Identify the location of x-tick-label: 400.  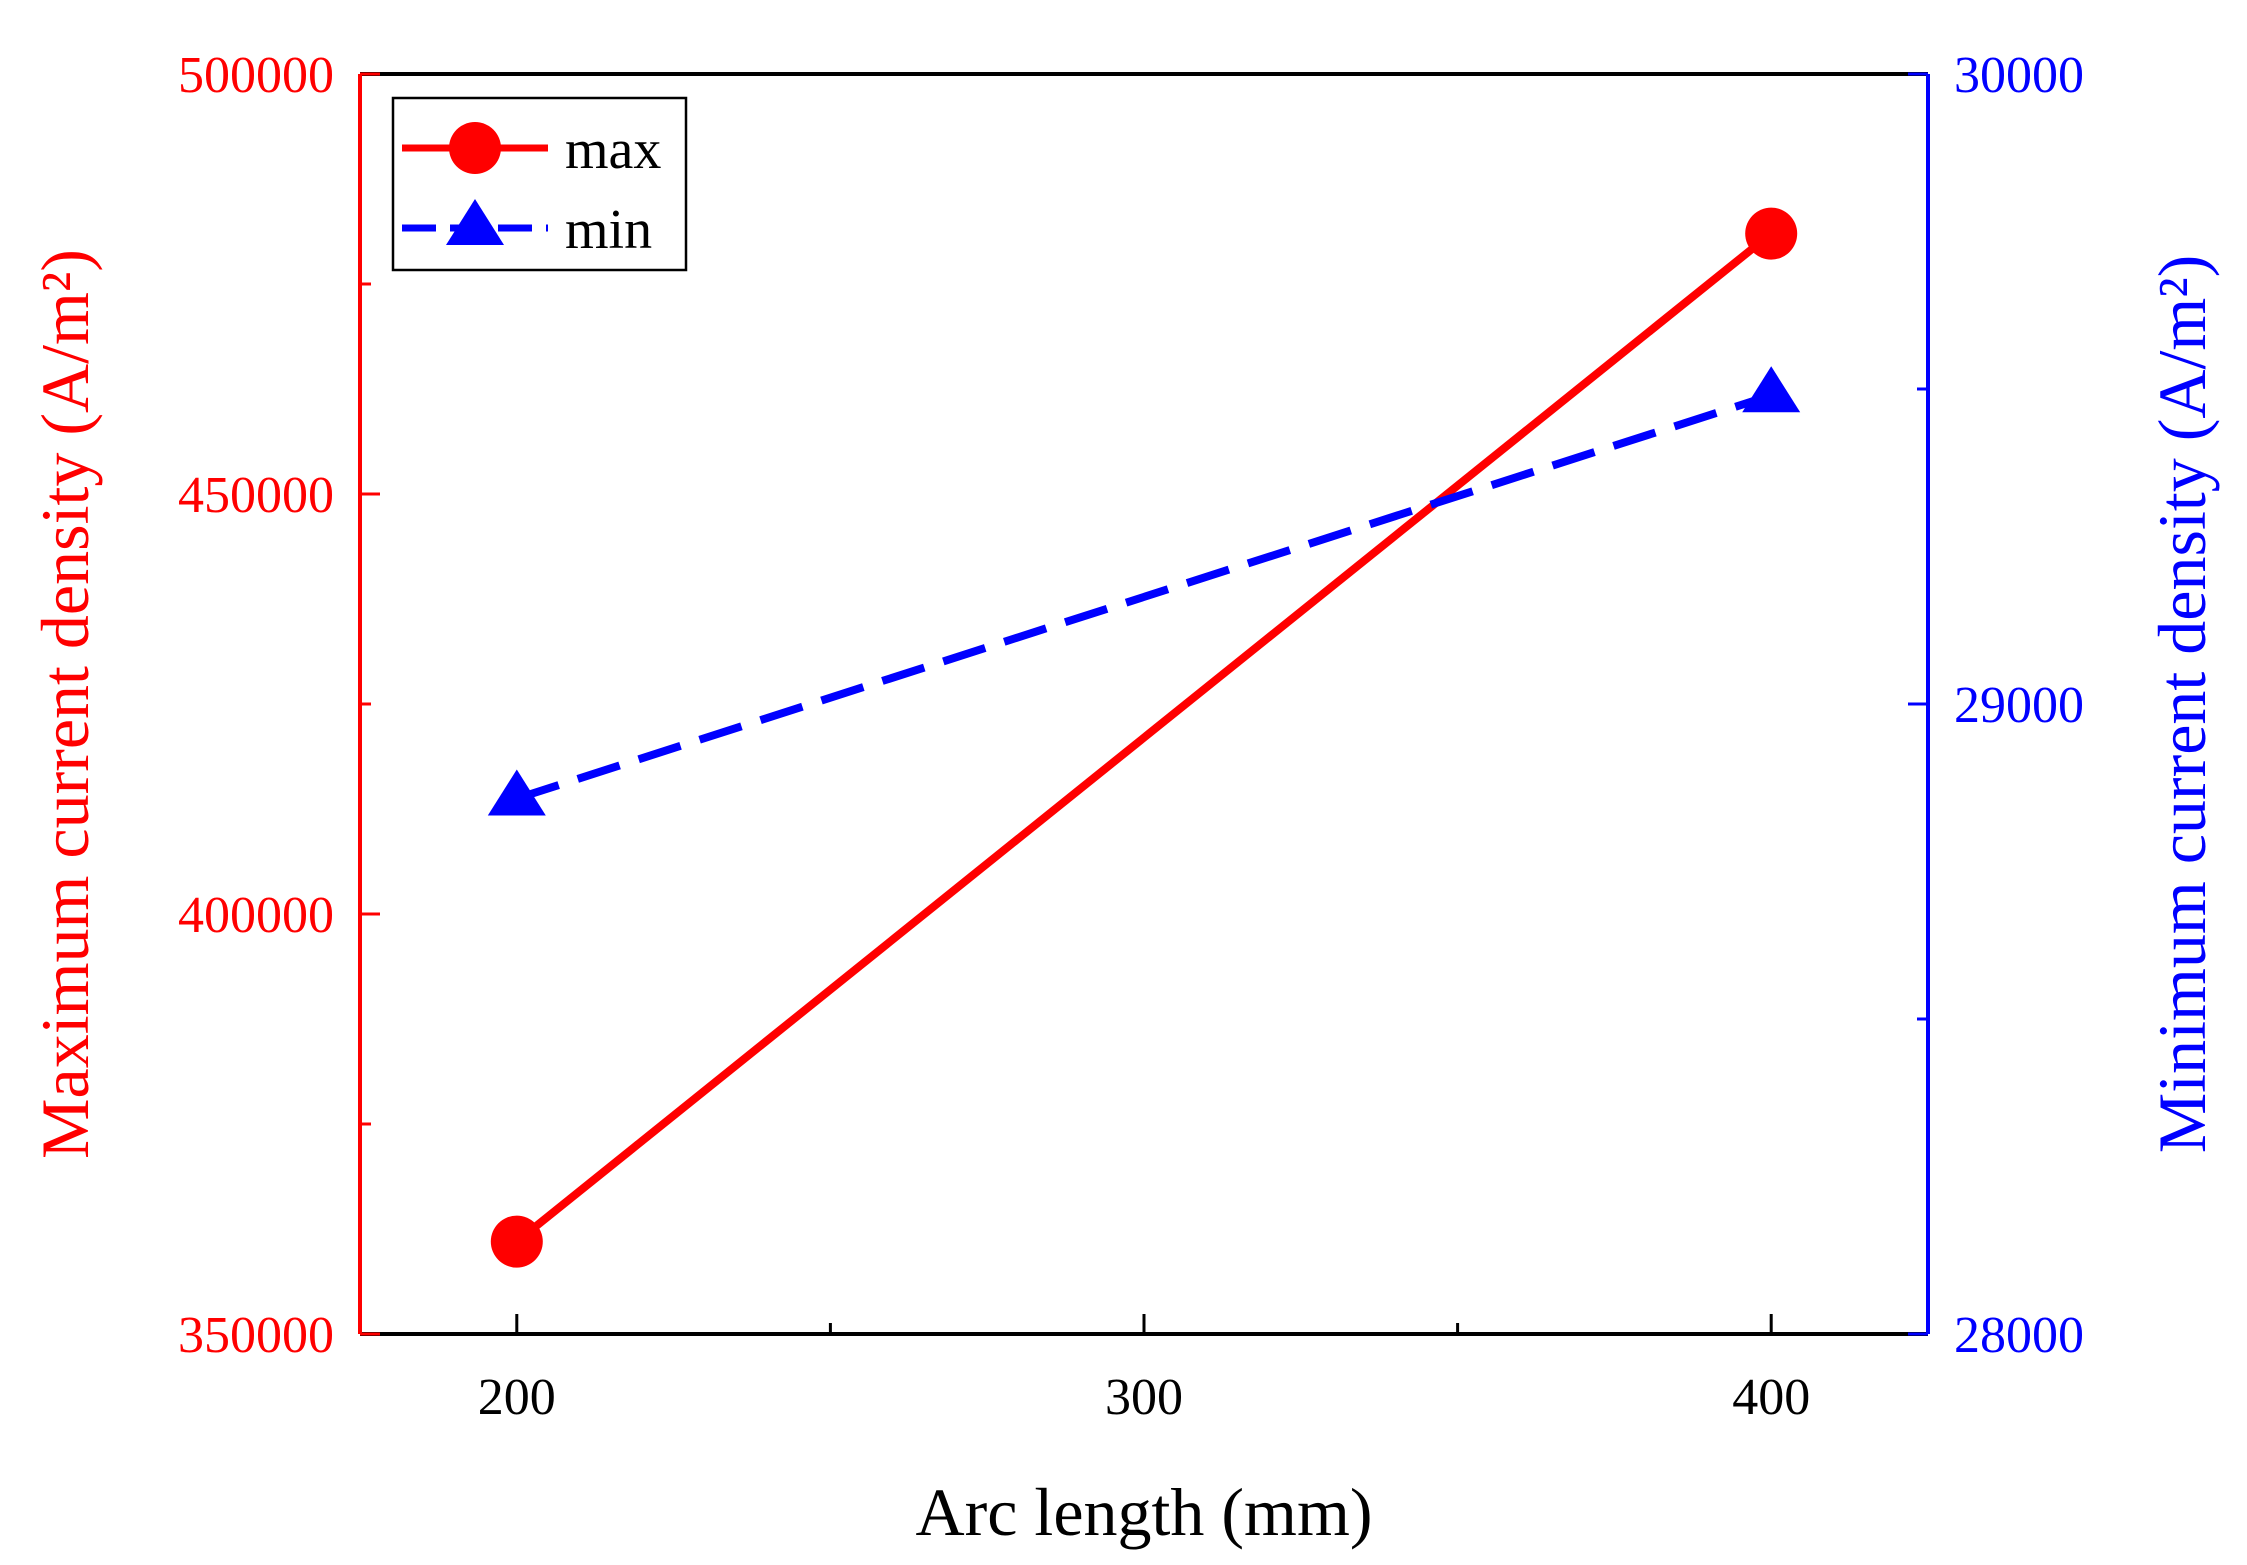
(1771, 1397).